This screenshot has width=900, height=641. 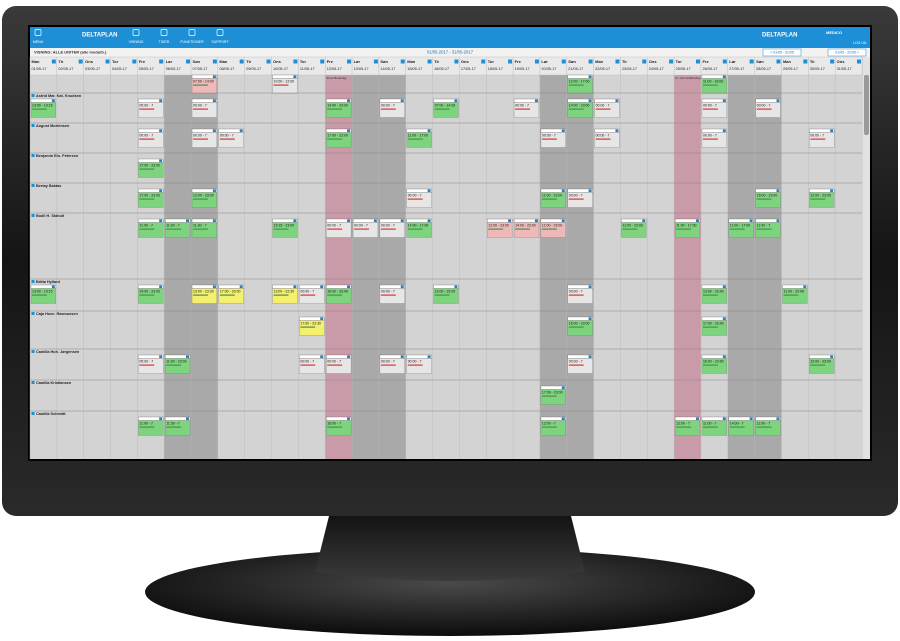 What do you see at coordinates (866, 105) in the screenshot?
I see `scroll-thumb` at bounding box center [866, 105].